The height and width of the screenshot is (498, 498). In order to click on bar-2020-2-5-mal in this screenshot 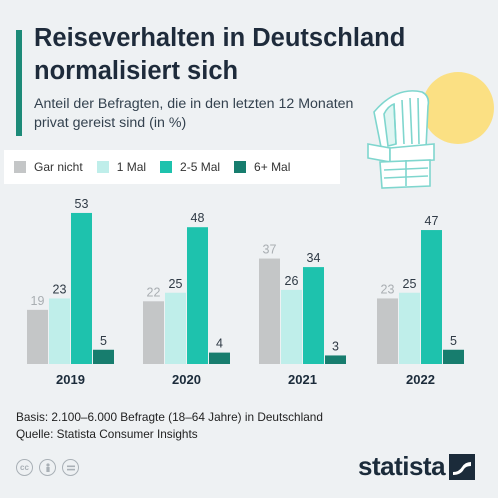, I will do `click(197, 295)`.